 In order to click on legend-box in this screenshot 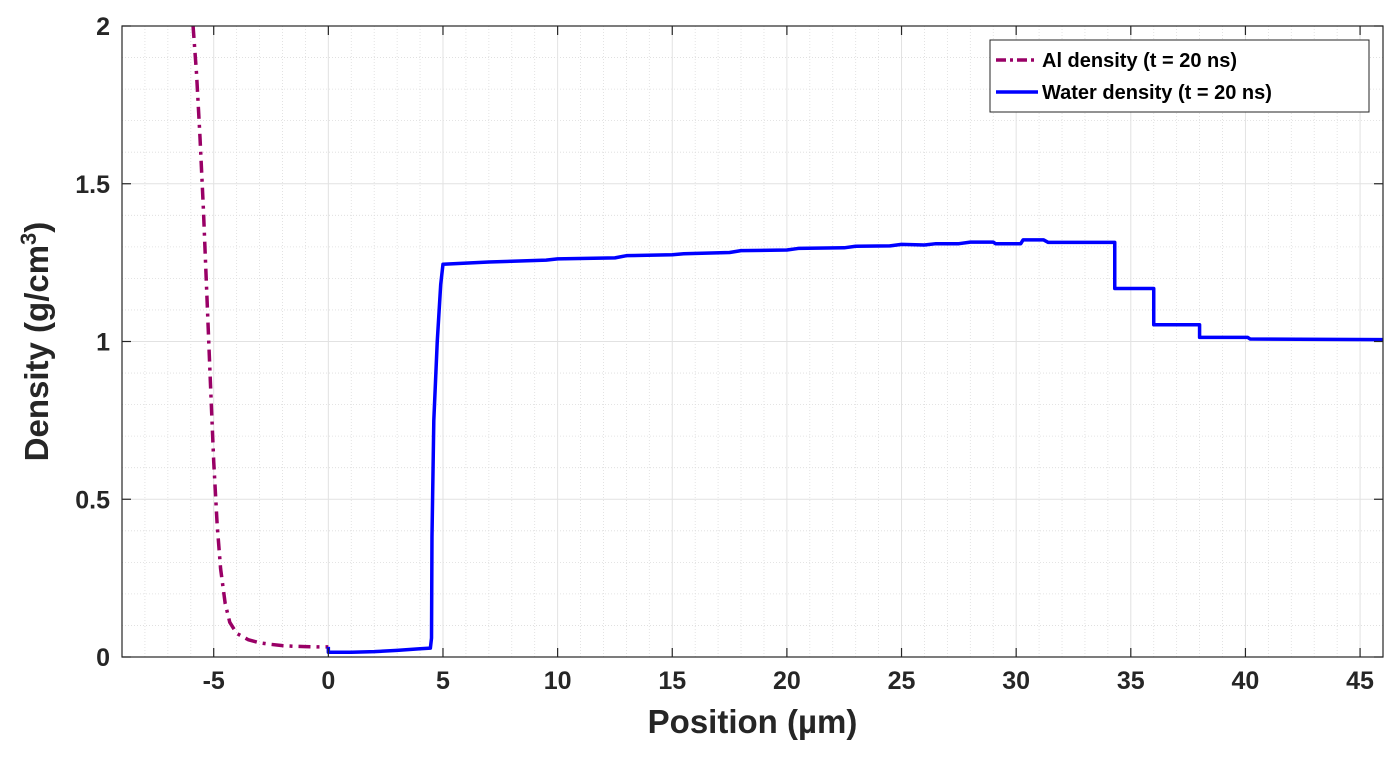, I will do `click(1179, 76)`.